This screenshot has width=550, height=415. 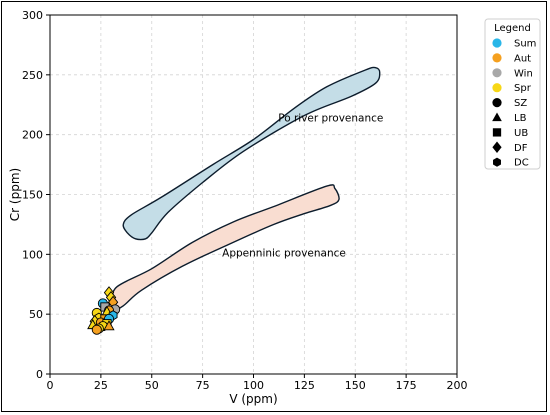 What do you see at coordinates (523, 88) in the screenshot?
I see `legend-label: Spr` at bounding box center [523, 88].